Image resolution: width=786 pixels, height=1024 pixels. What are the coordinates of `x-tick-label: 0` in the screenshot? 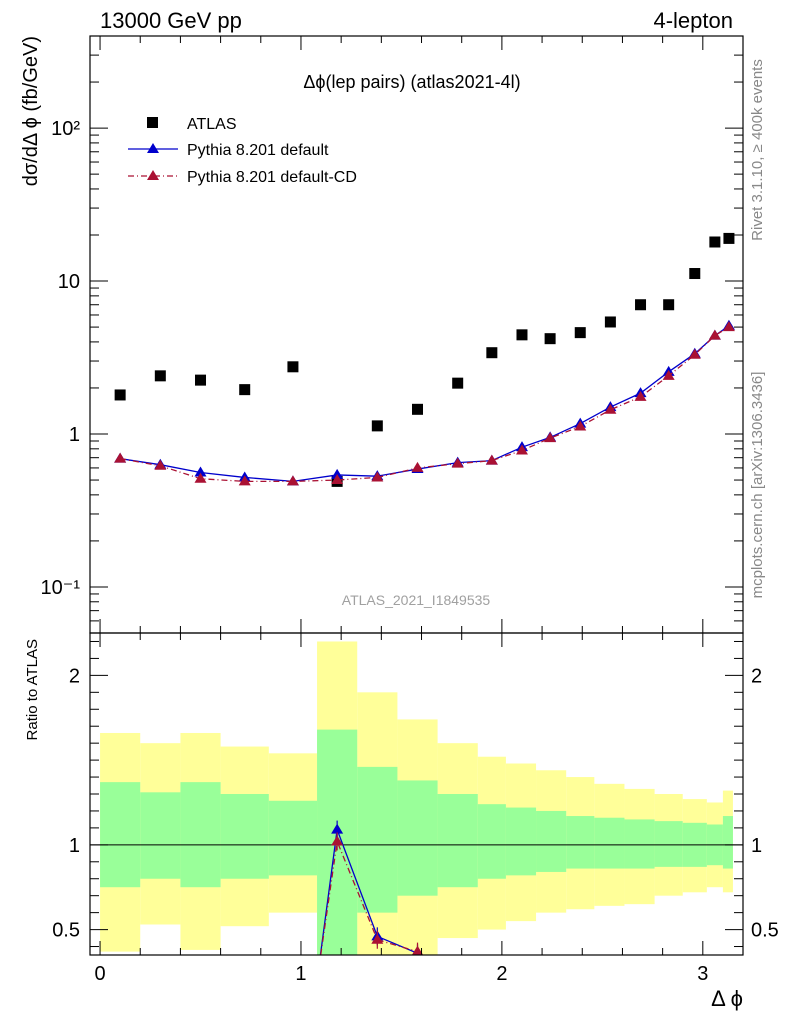 It's located at (99, 974).